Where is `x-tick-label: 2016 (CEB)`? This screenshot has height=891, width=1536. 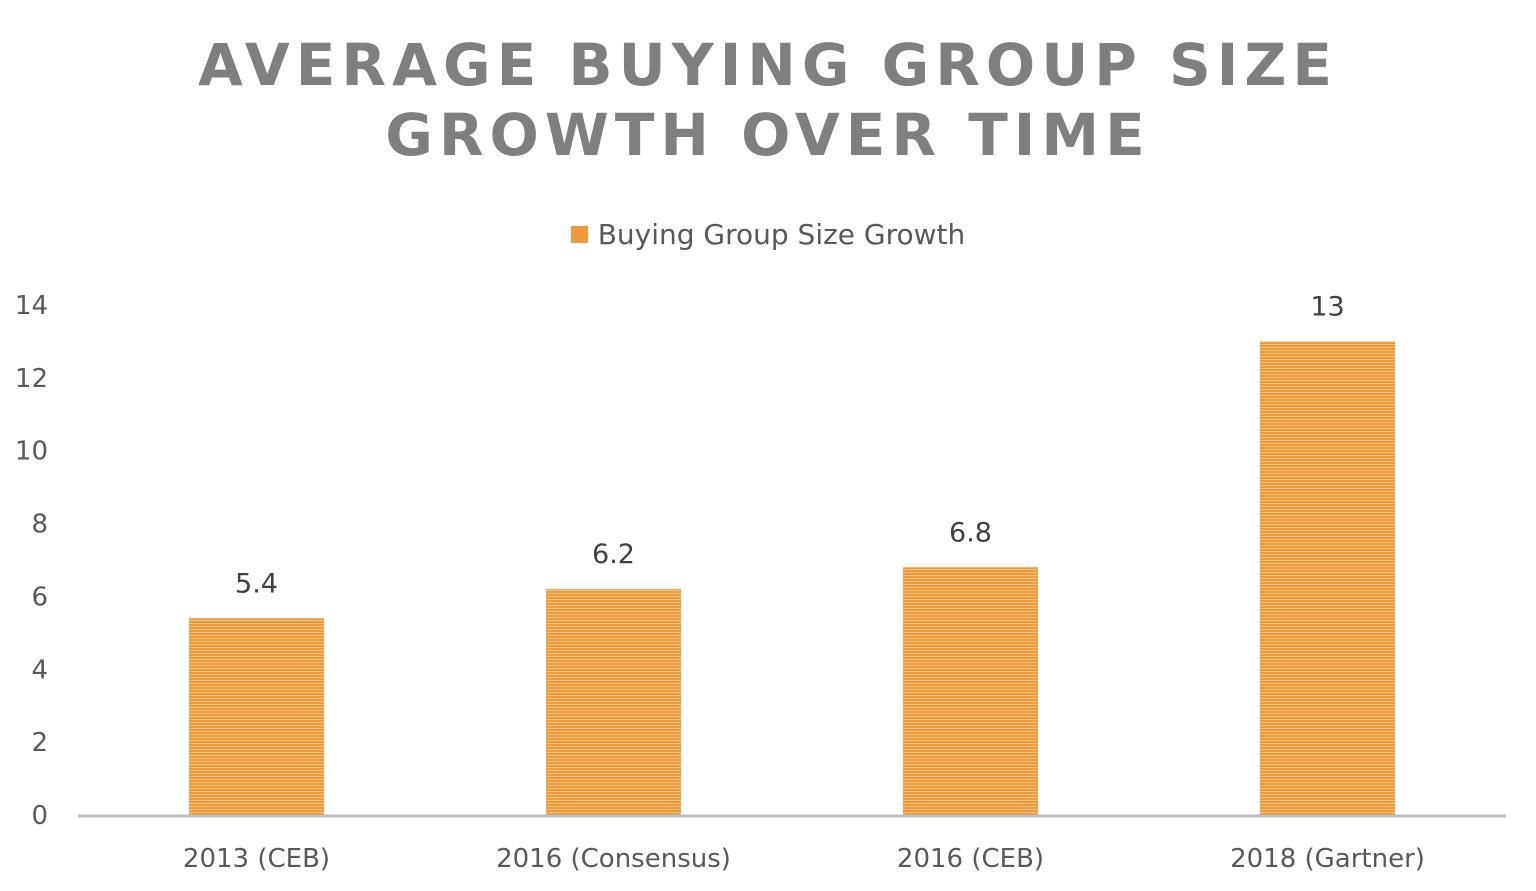 x-tick-label: 2016 (CEB) is located at coordinates (970, 859).